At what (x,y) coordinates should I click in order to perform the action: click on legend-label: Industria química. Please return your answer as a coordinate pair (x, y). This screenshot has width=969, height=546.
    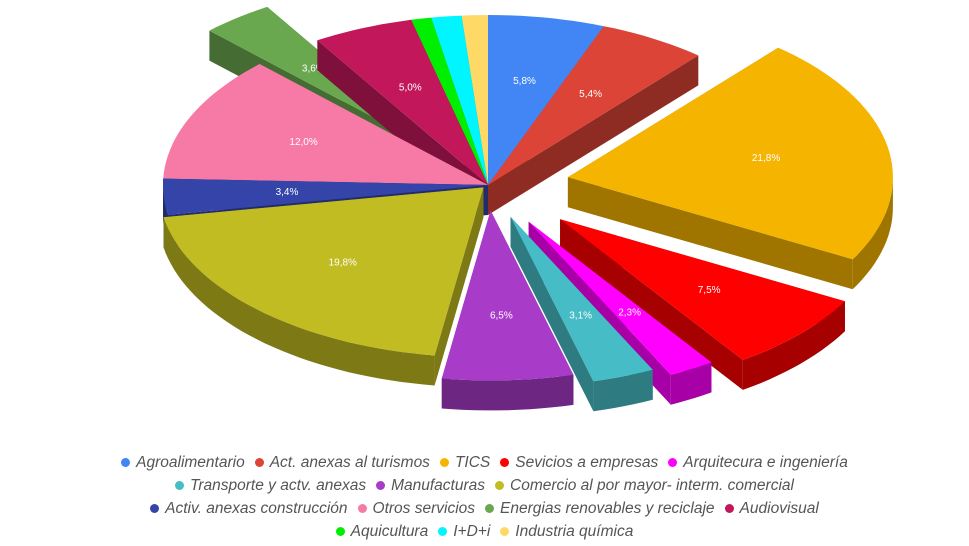
    Looking at the image, I should click on (574, 531).